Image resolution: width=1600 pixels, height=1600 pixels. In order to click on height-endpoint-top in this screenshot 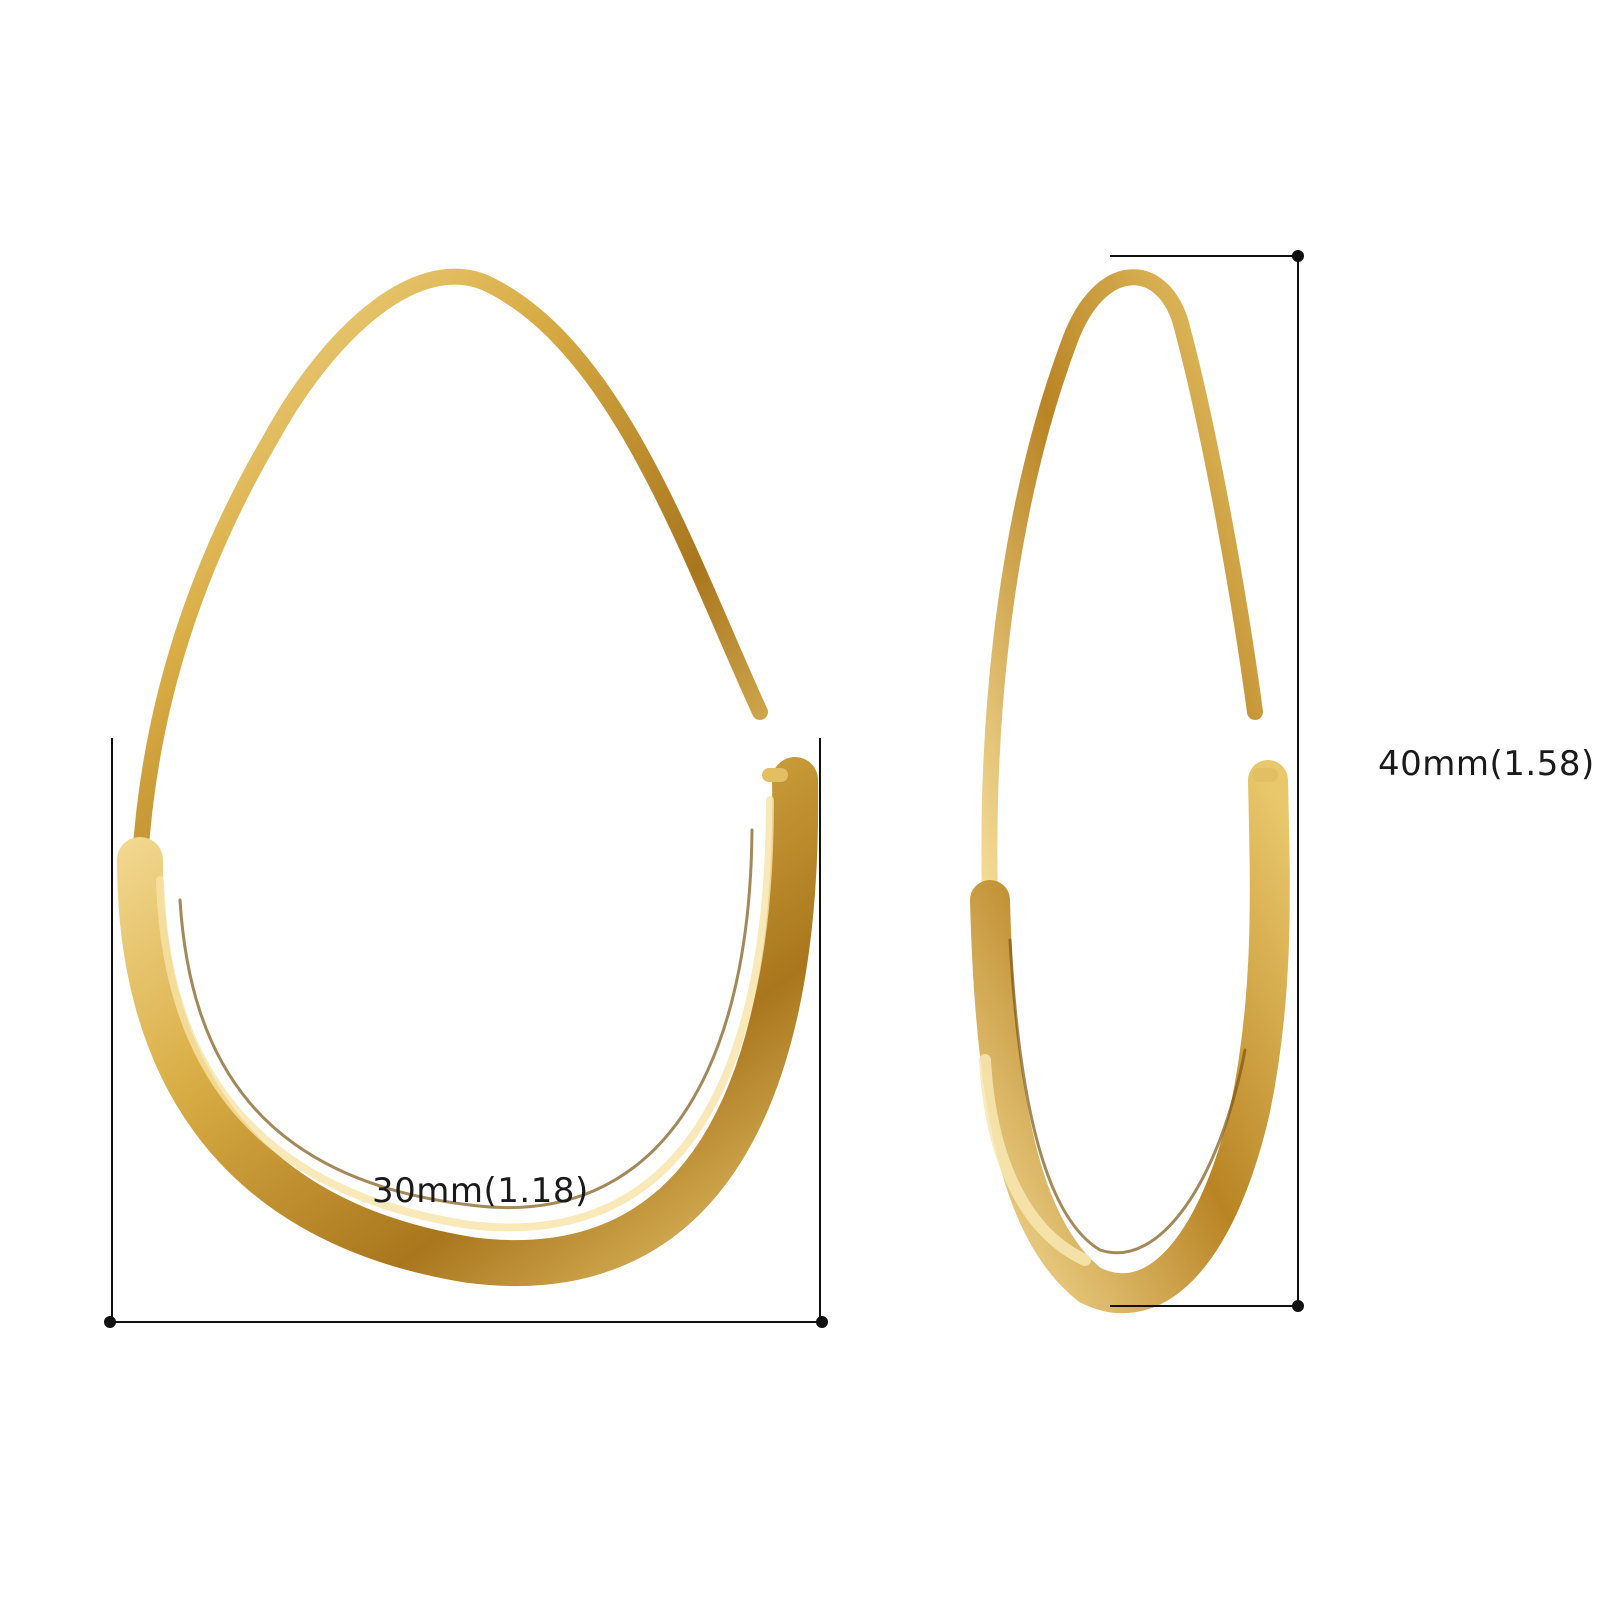, I will do `click(1298, 256)`.